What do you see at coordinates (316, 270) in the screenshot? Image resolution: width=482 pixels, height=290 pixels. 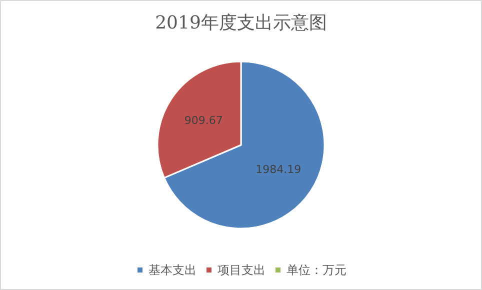 I see `legend-label: 单位：万元` at bounding box center [316, 270].